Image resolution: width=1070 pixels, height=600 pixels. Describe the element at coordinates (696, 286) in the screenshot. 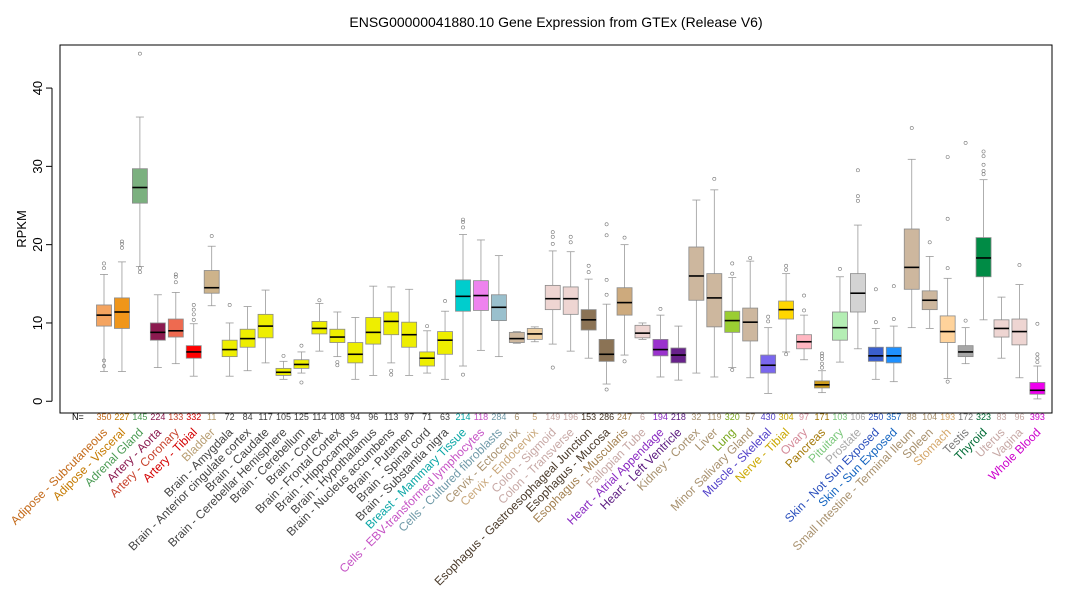

I see `box-kidney-cortex` at that location.